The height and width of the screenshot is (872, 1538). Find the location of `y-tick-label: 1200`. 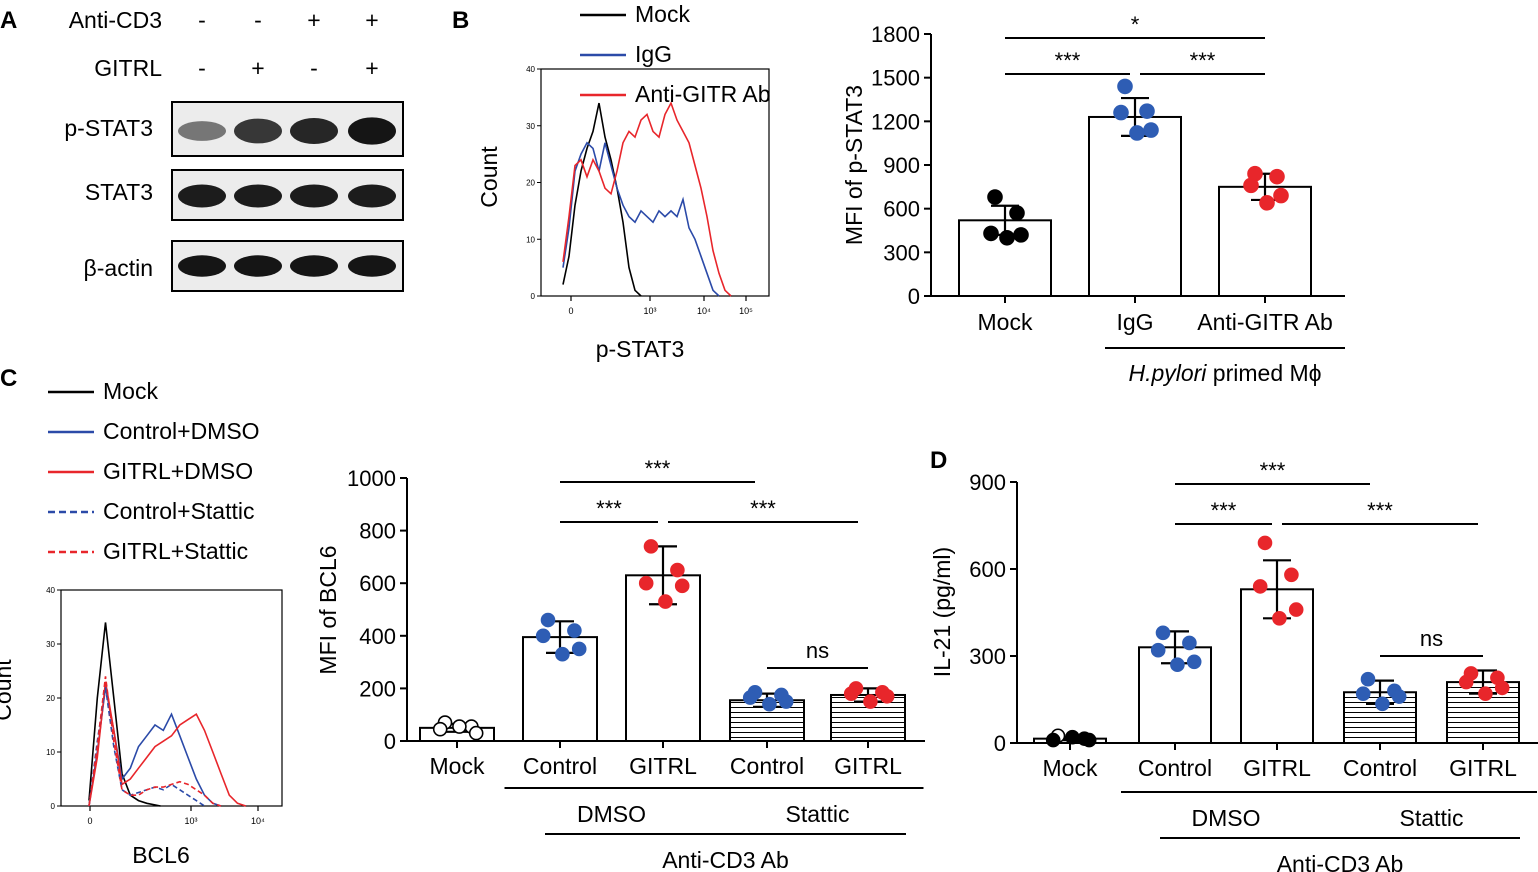

y-tick-label: 1200 is located at coordinates (895, 121).